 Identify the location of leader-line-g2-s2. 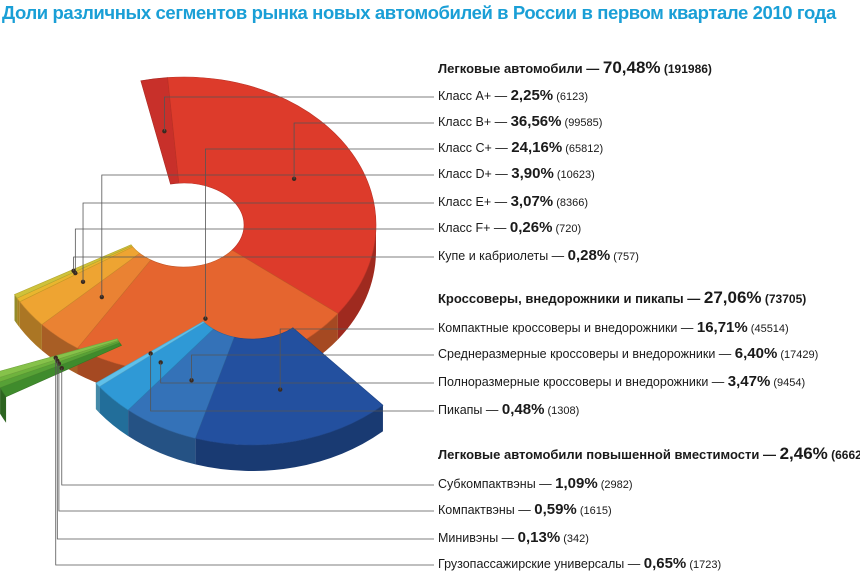
(245, 450).